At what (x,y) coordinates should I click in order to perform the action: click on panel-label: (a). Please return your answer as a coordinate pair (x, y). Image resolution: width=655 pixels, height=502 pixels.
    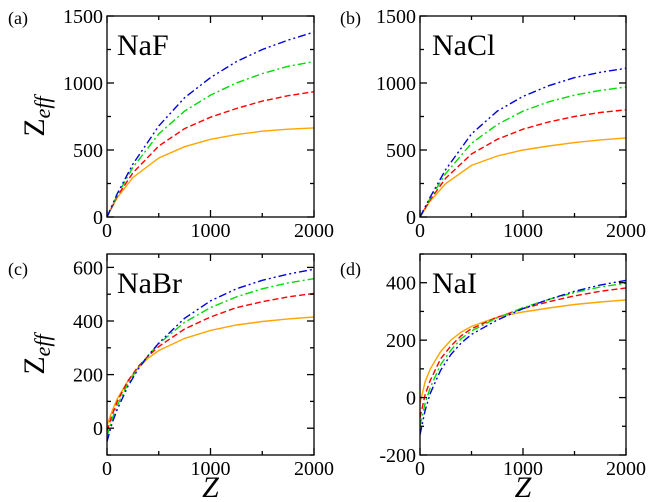
    Looking at the image, I should click on (18, 18).